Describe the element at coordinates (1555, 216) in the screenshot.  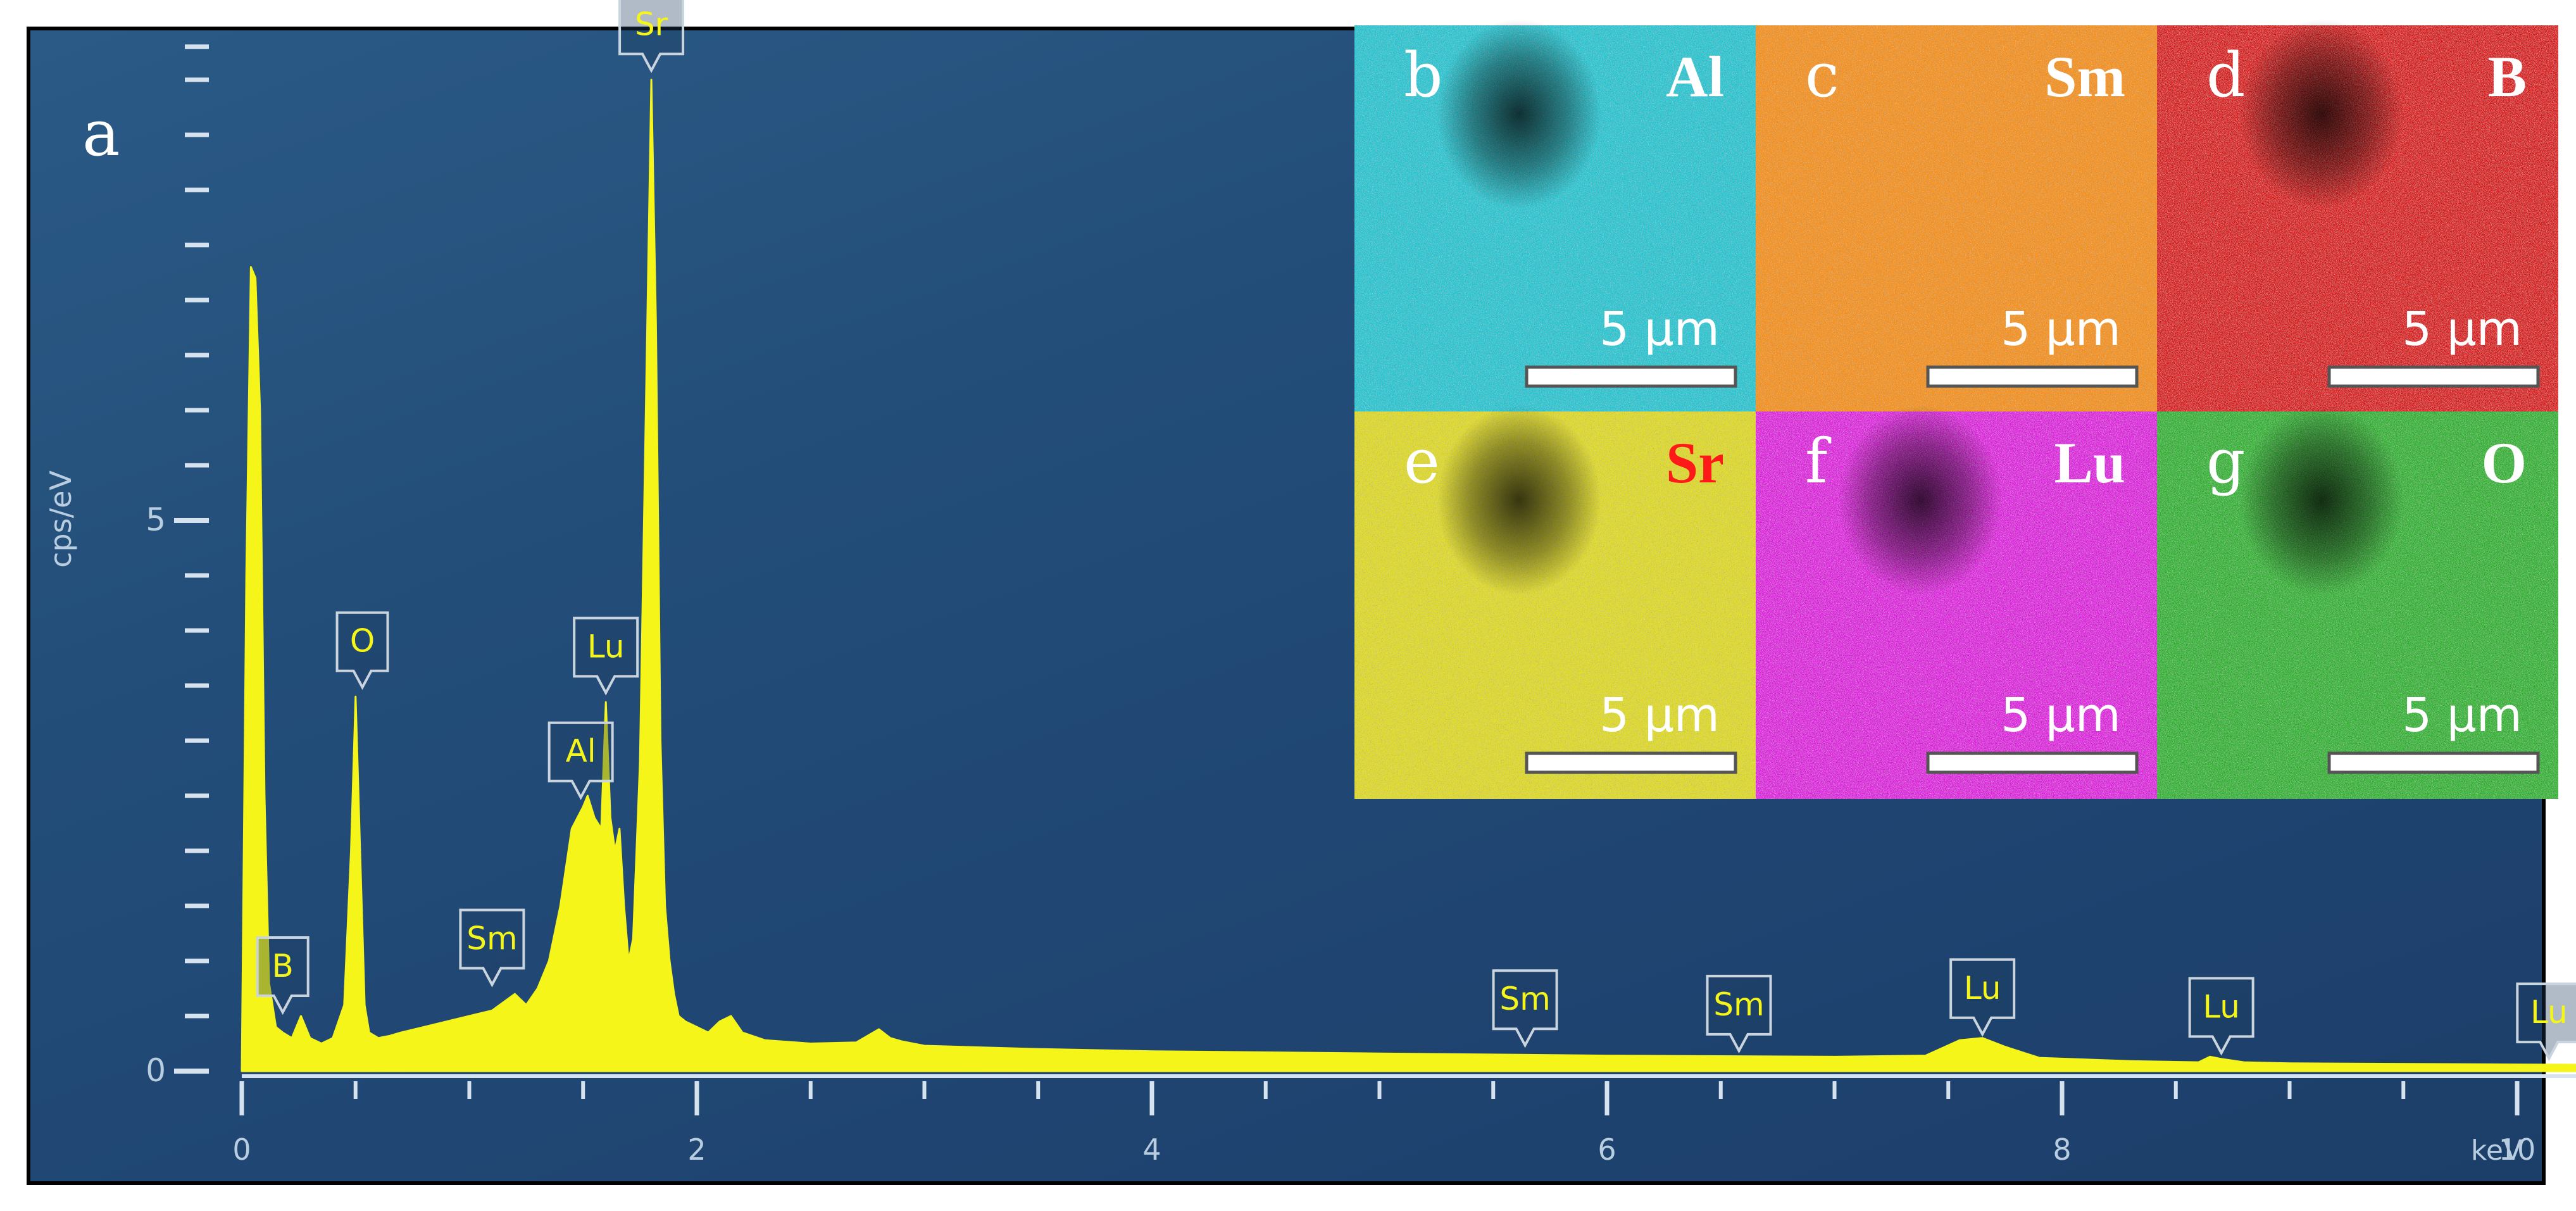
I see `elemental-map-al: b Al 5 µm` at that location.